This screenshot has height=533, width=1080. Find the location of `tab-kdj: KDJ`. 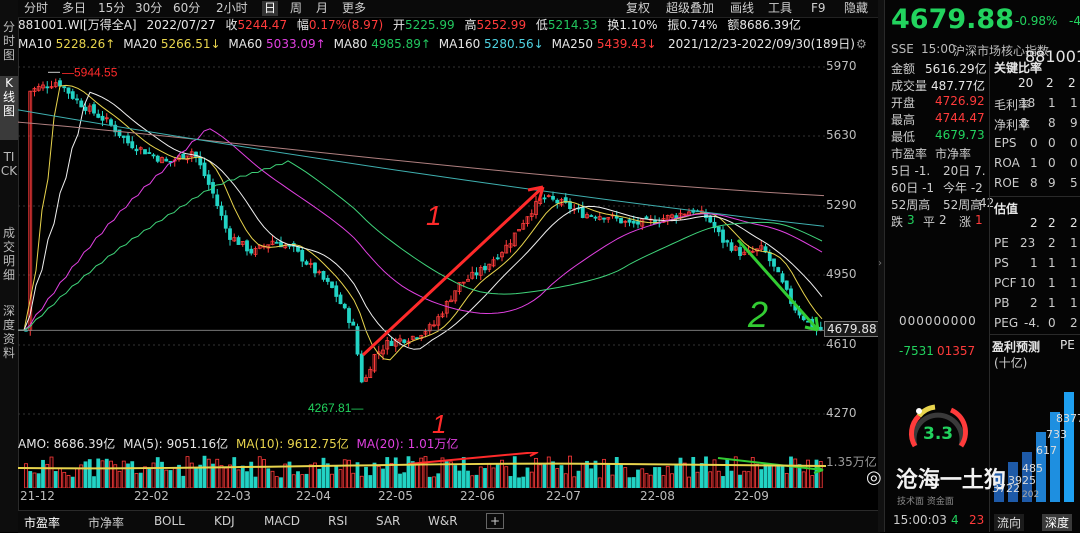

tab-kdj: KDJ is located at coordinates (224, 521).